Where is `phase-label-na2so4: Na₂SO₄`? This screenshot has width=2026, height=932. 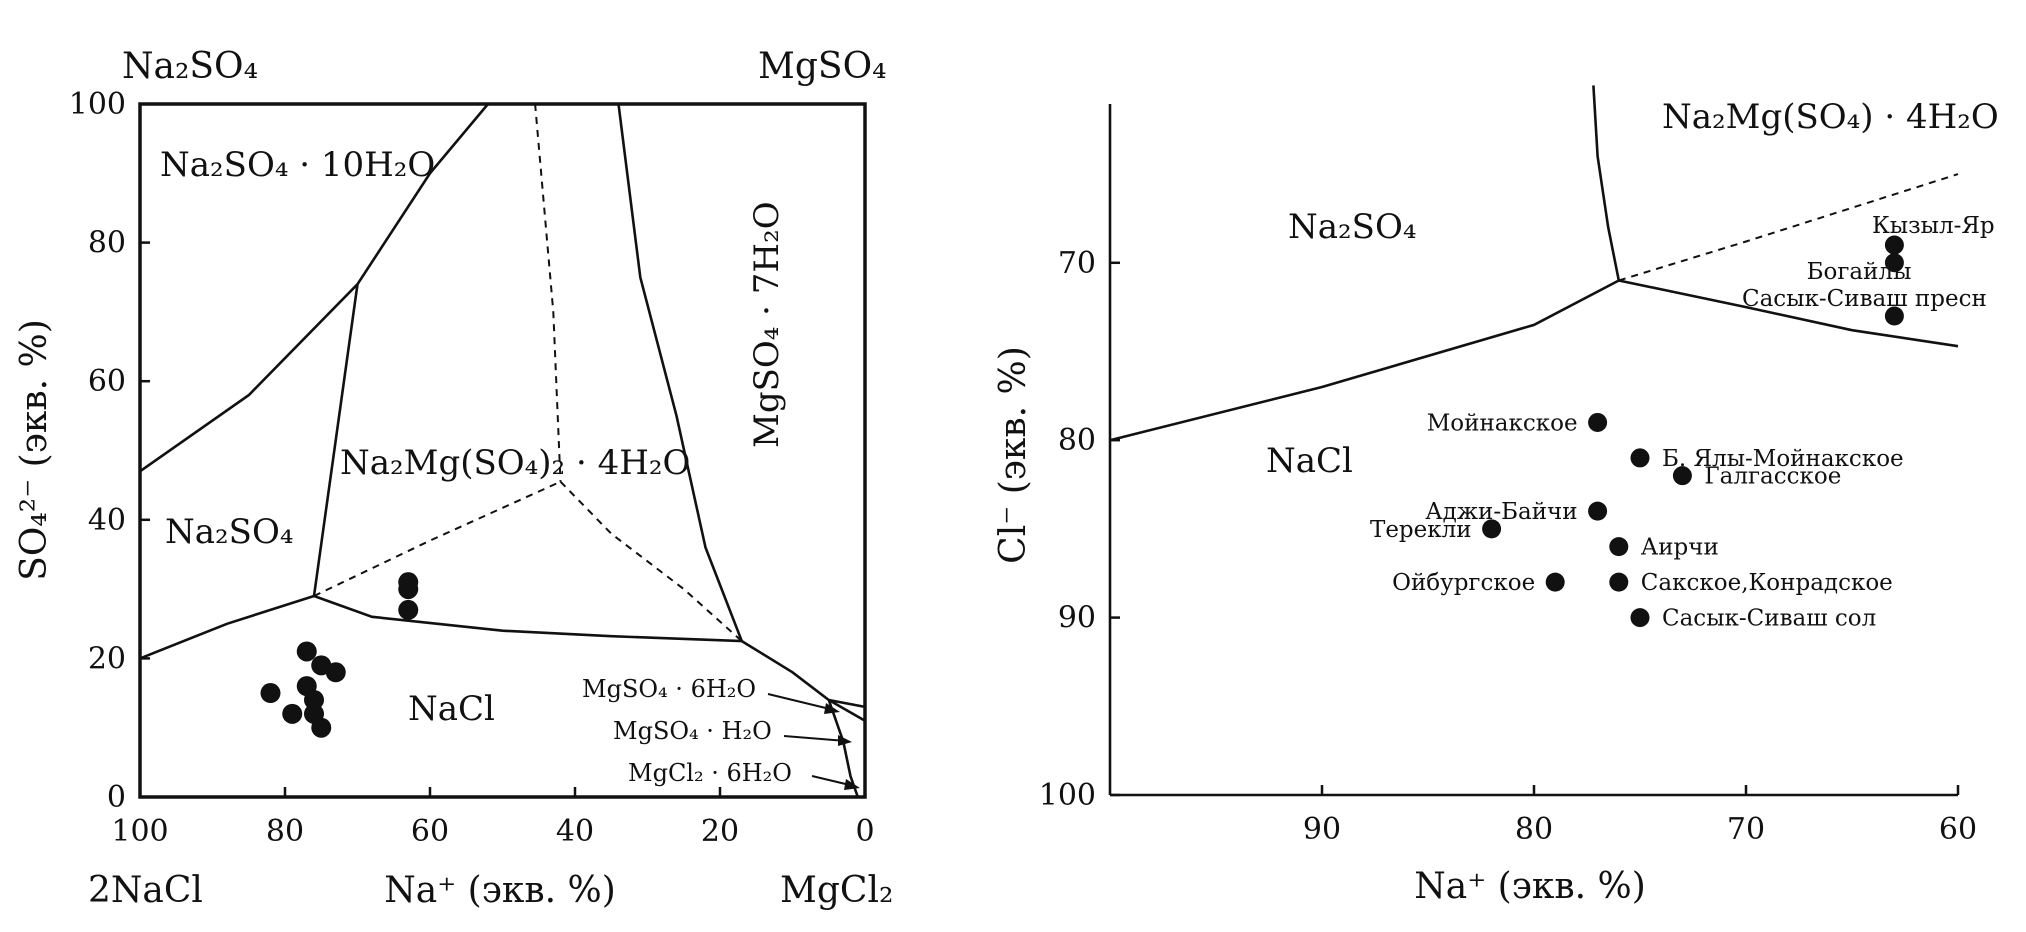 phase-label-na2so4: Na₂SO₄ is located at coordinates (229, 532).